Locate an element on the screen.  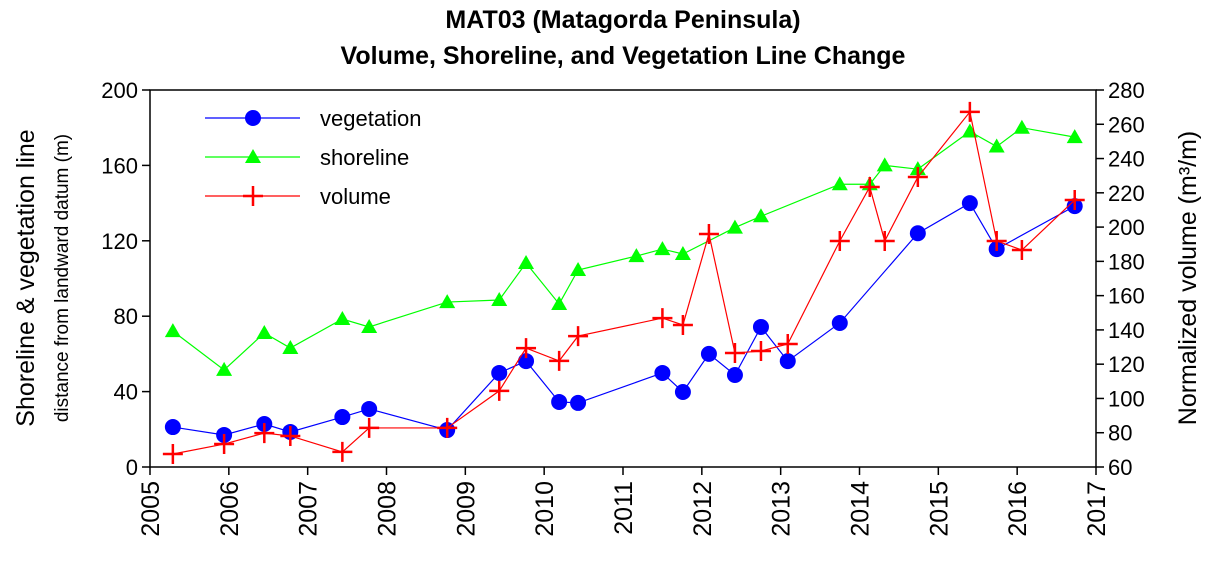
y2-tick-label: 160 is located at coordinates (1126, 296).